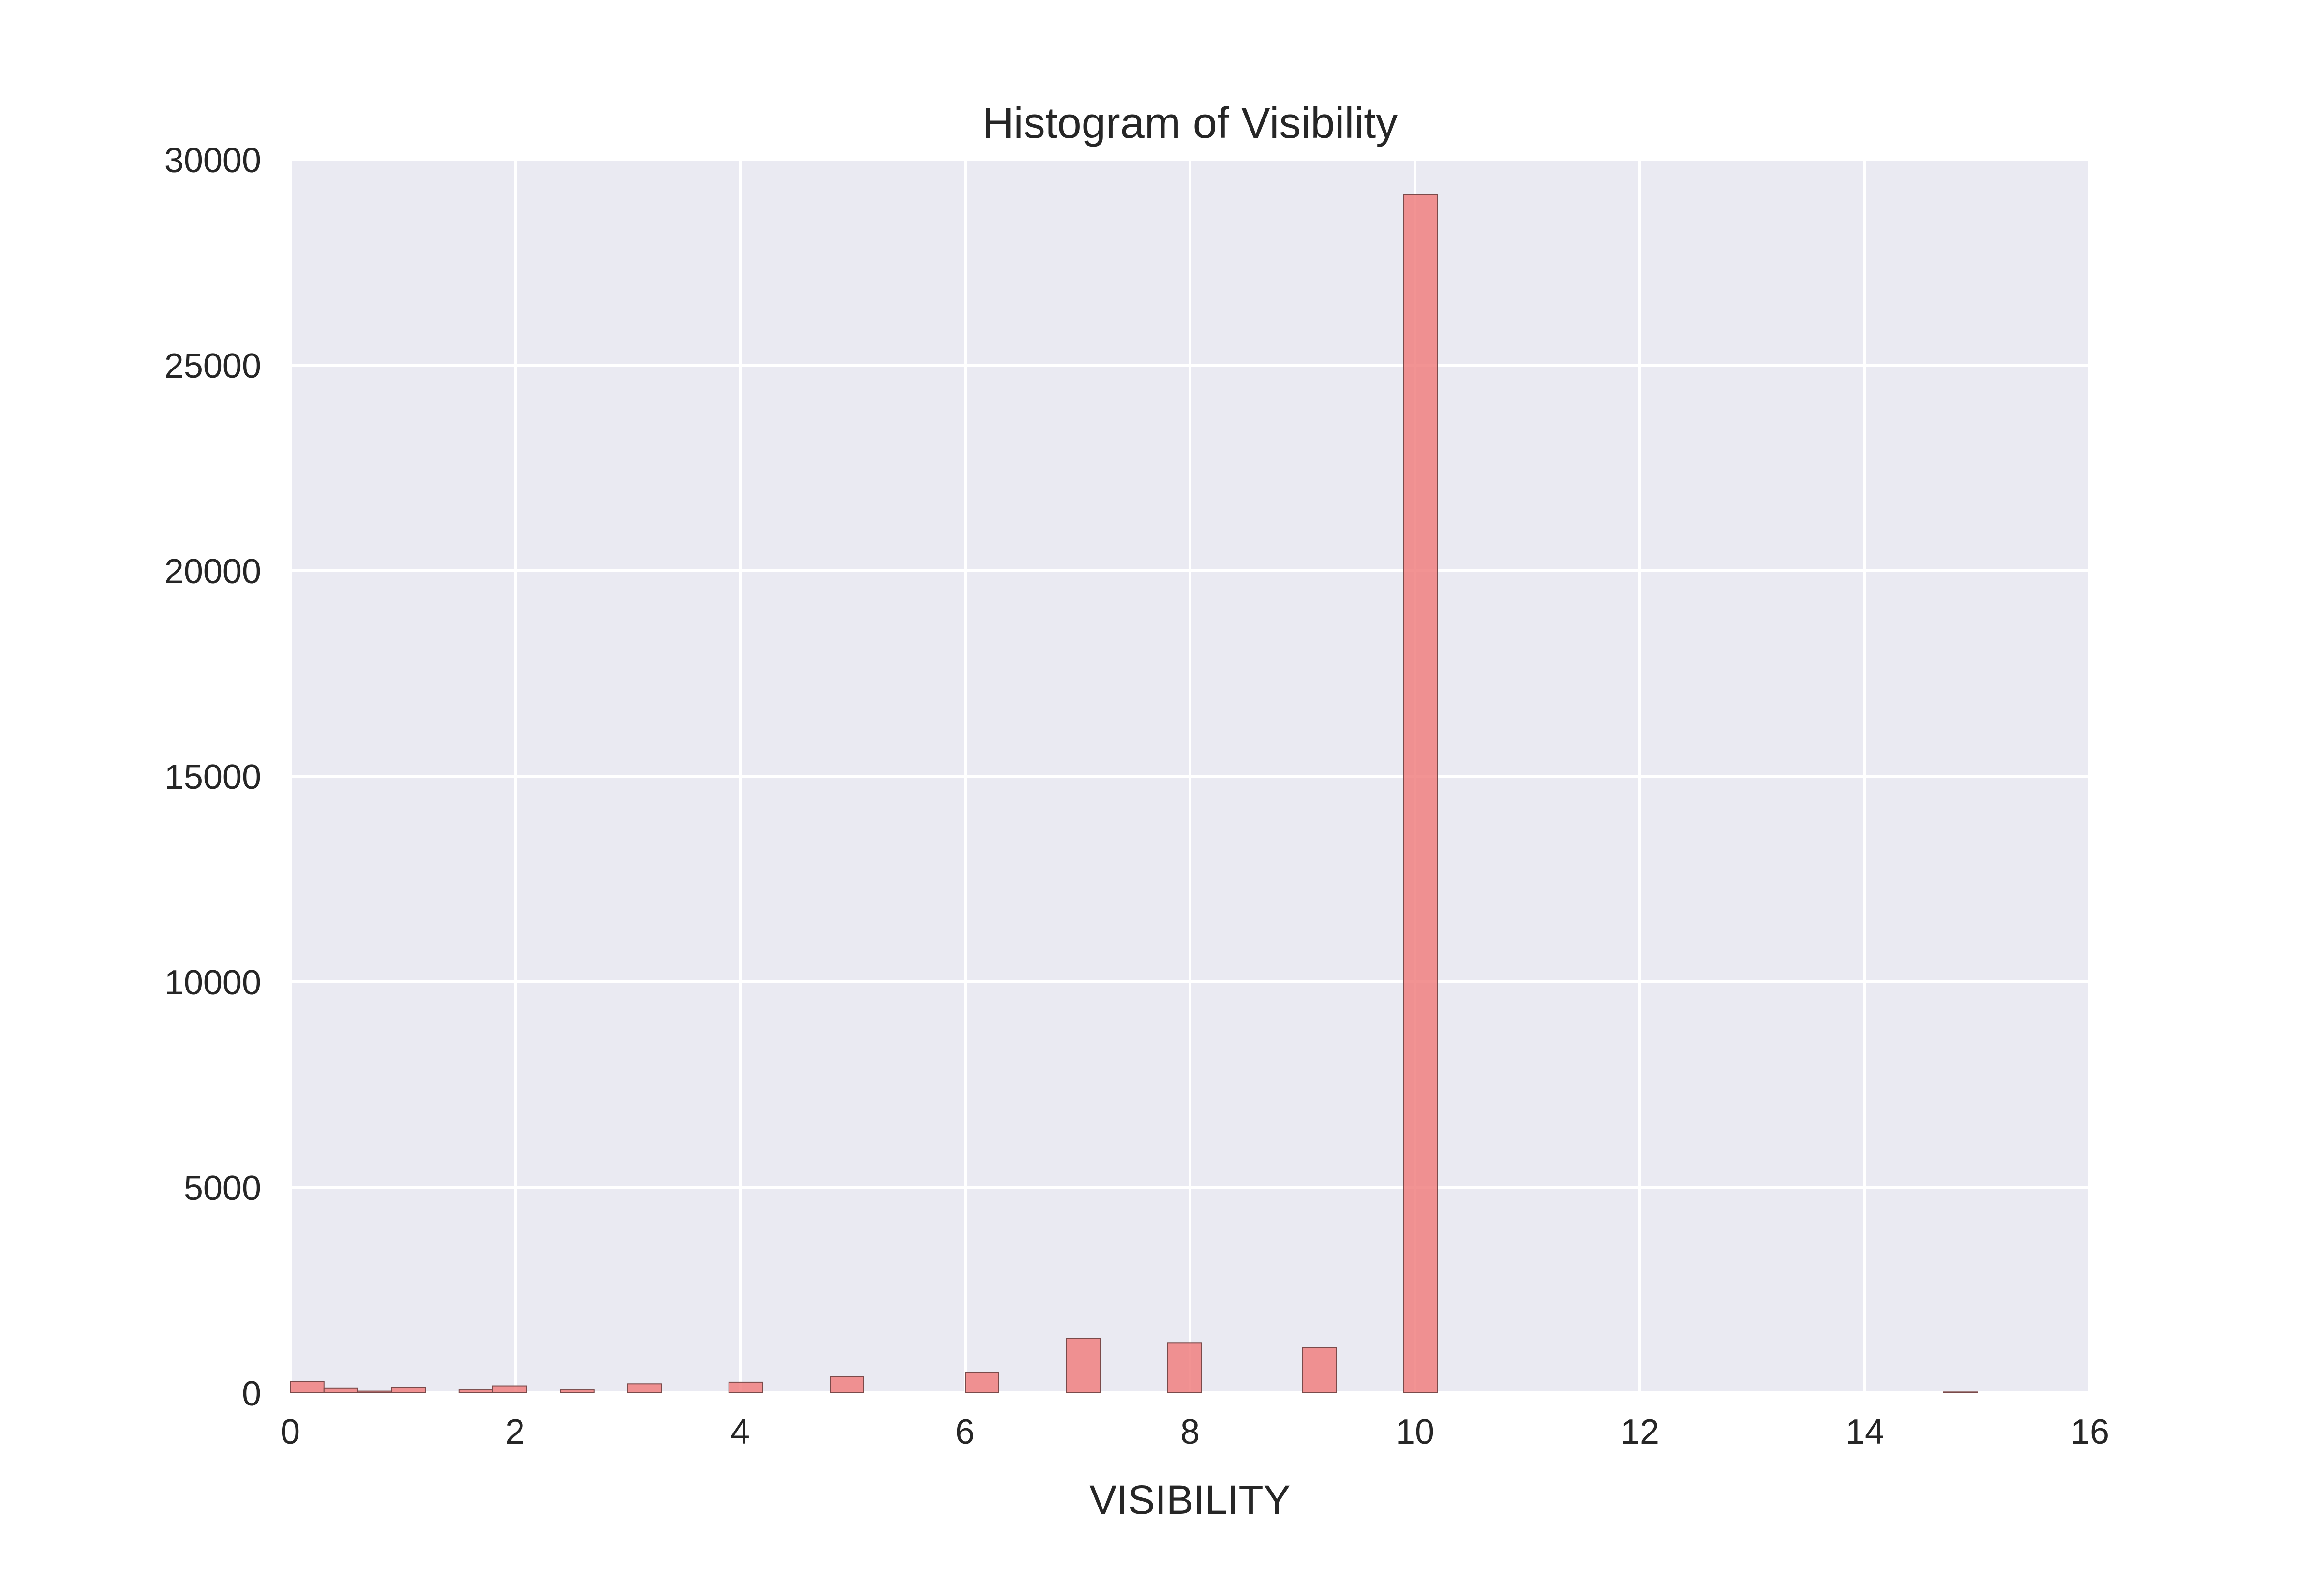 Image resolution: width=2322 pixels, height=1596 pixels. What do you see at coordinates (965, 1432) in the screenshot?
I see `x-tick-label: 6` at bounding box center [965, 1432].